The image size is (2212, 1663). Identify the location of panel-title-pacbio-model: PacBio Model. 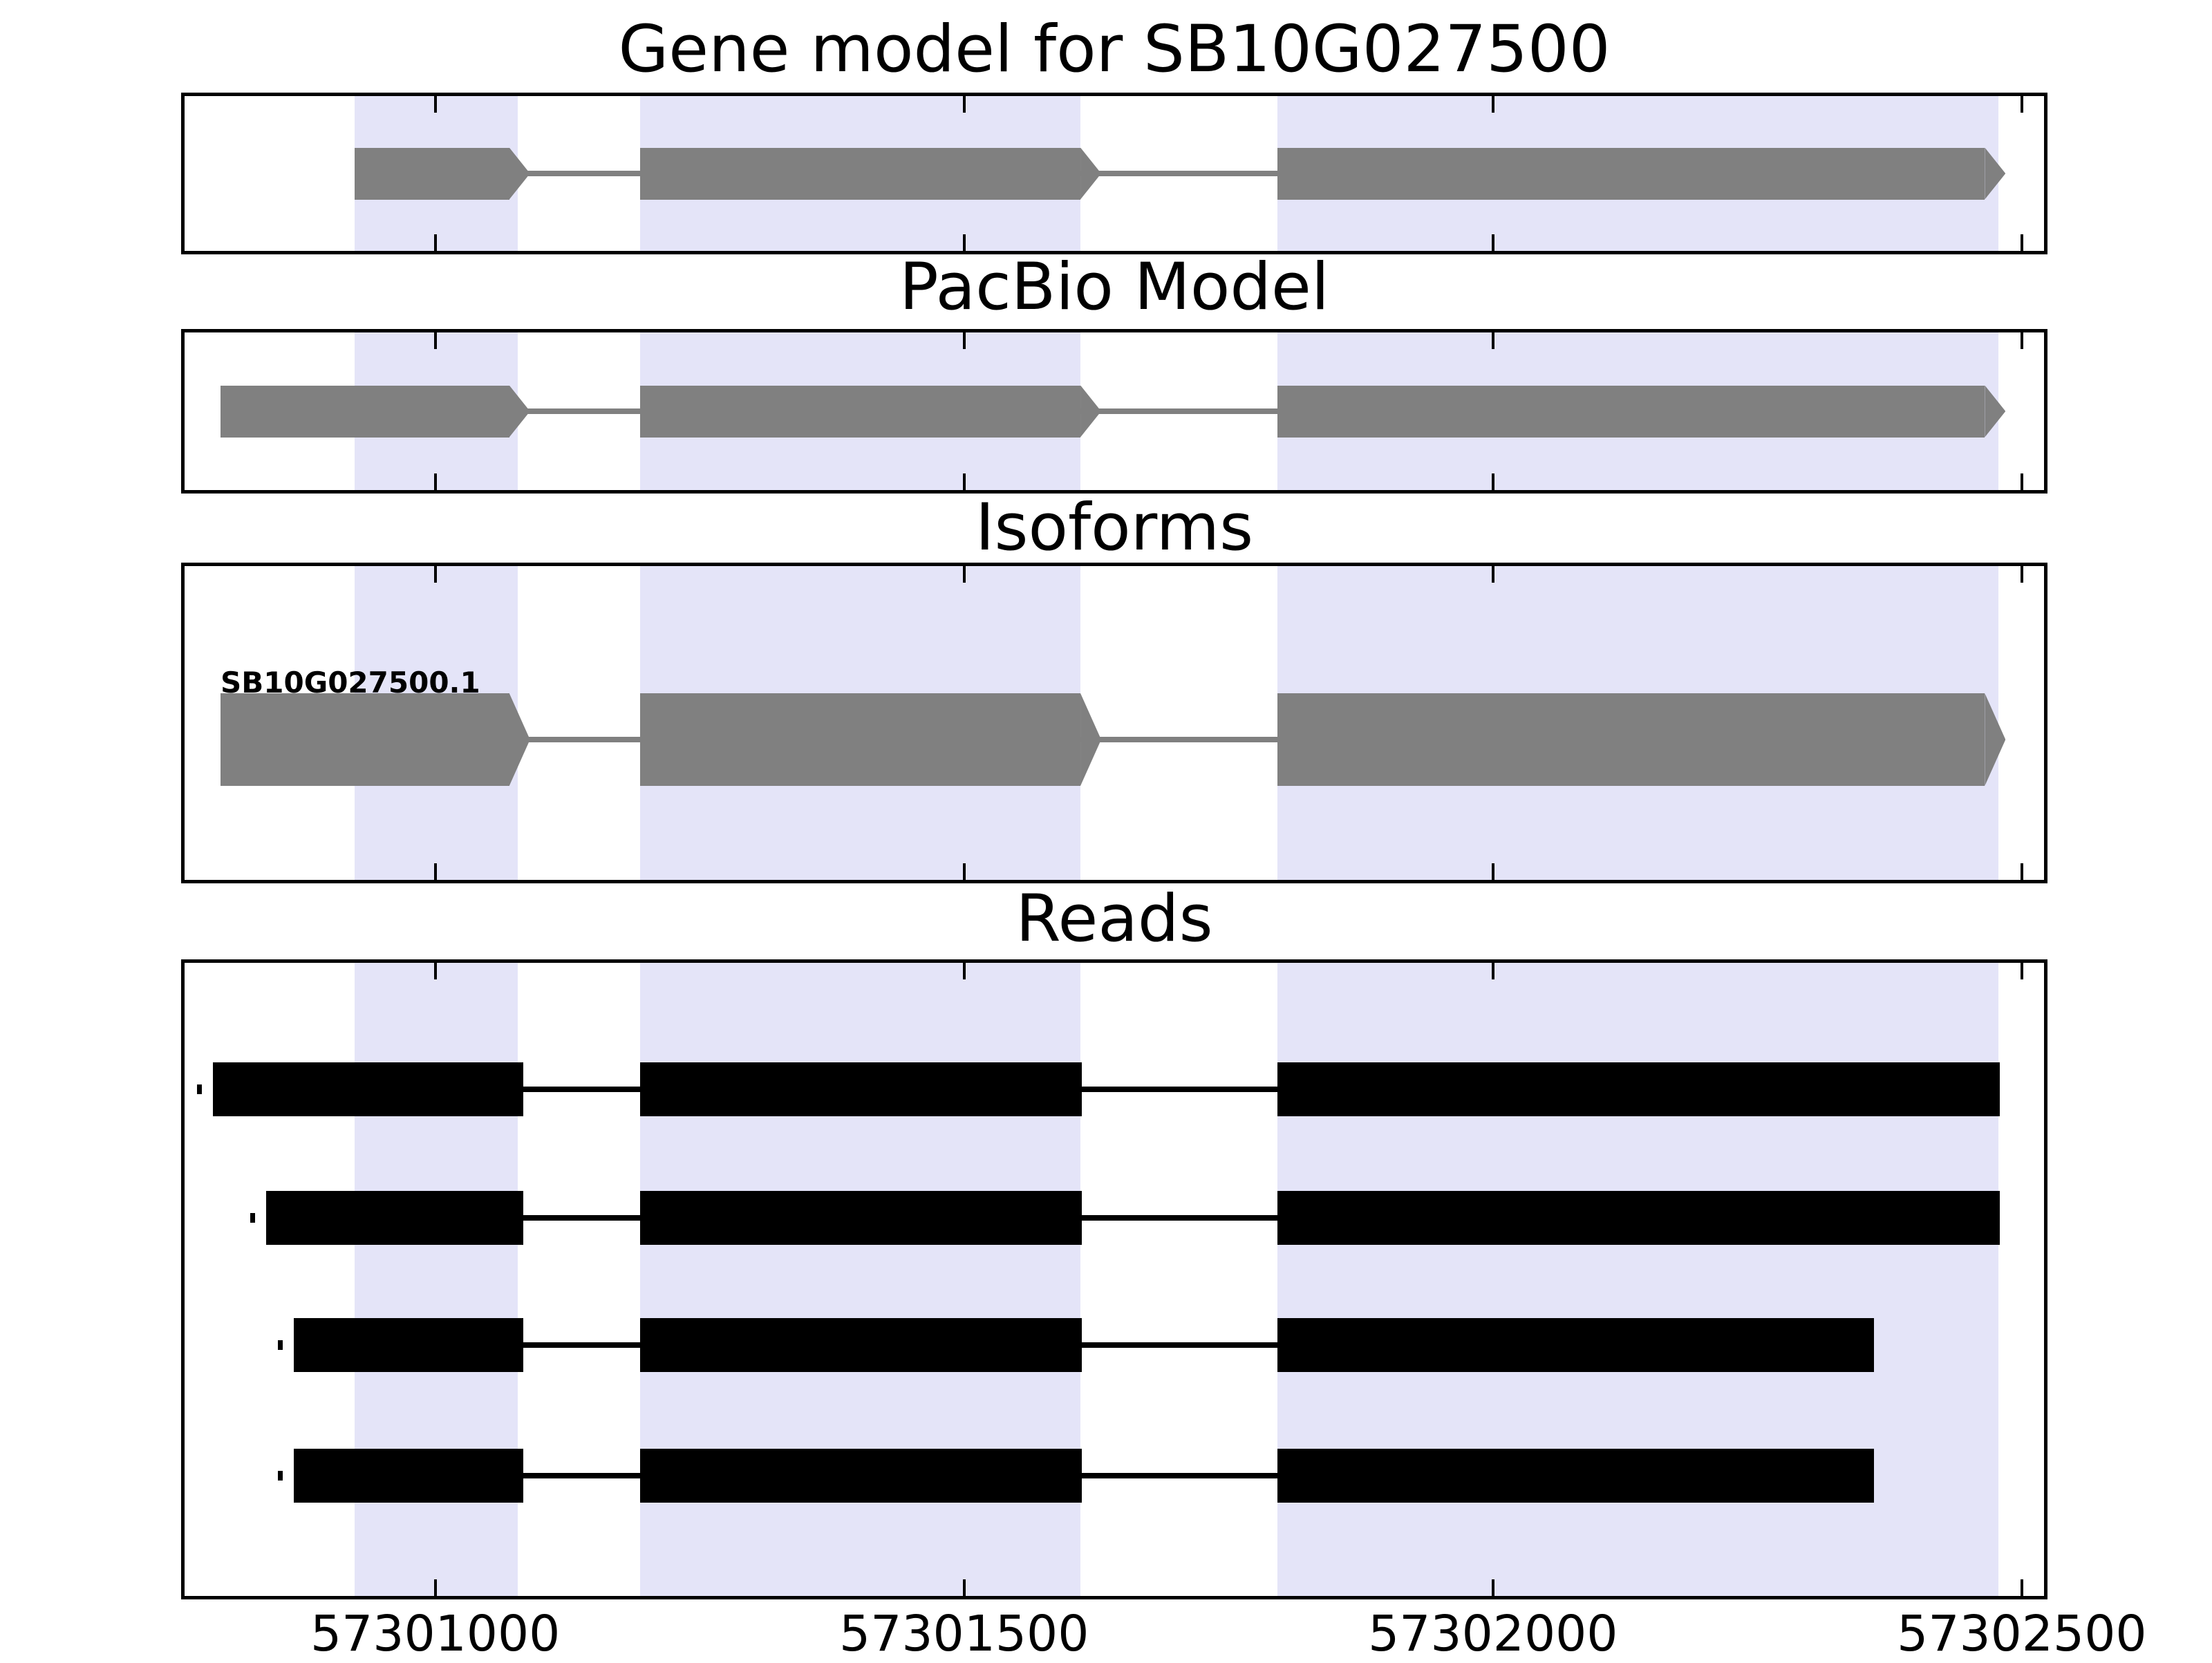
(1114, 287).